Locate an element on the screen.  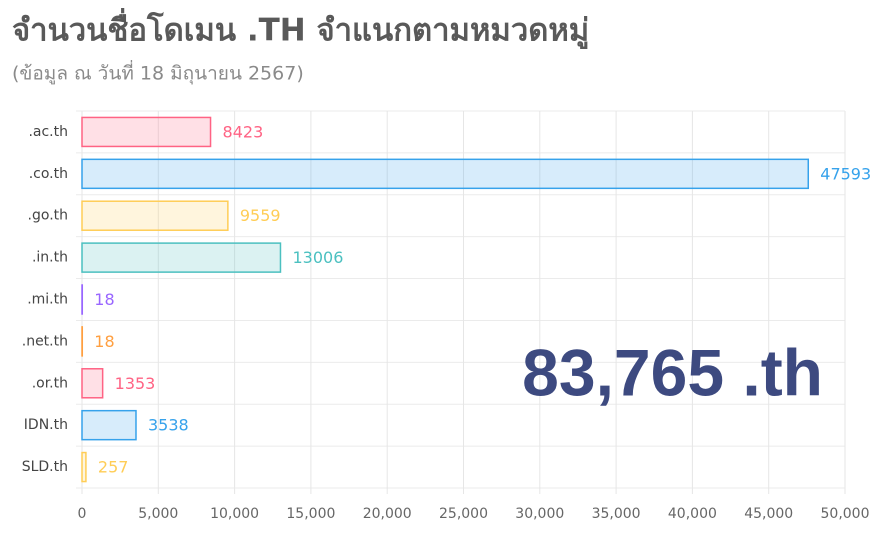
y-tick-label: .co.th is located at coordinates (48, 174).